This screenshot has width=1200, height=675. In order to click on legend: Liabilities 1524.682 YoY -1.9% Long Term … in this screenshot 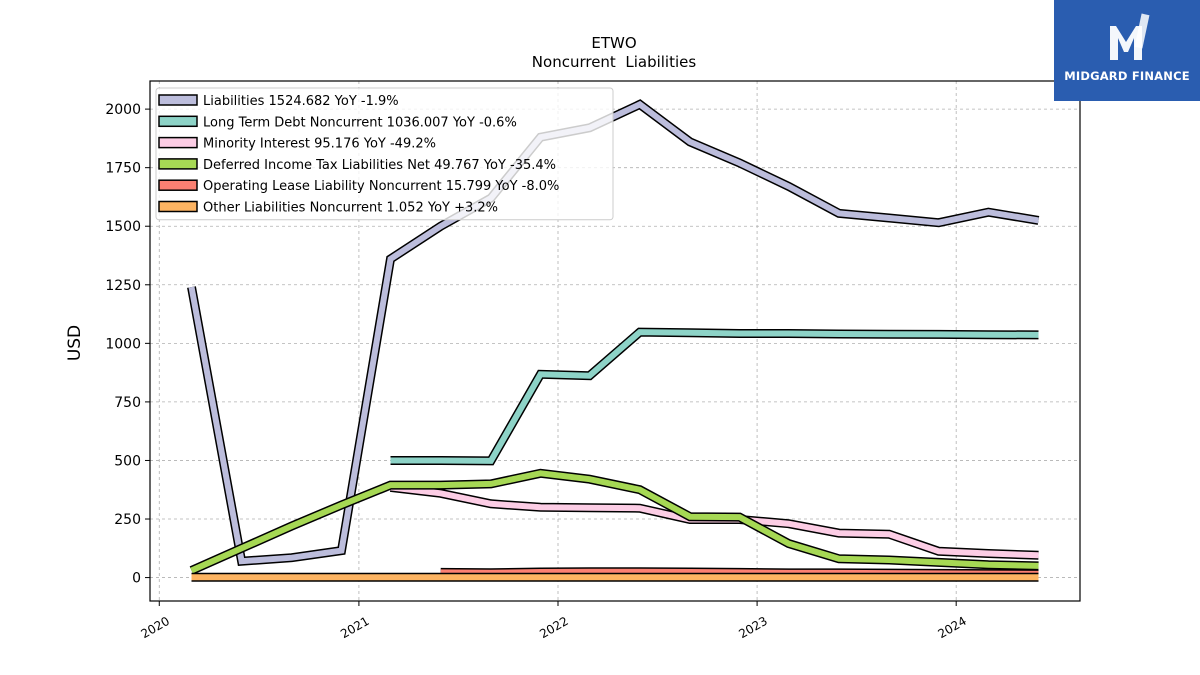, I will do `click(384, 154)`.